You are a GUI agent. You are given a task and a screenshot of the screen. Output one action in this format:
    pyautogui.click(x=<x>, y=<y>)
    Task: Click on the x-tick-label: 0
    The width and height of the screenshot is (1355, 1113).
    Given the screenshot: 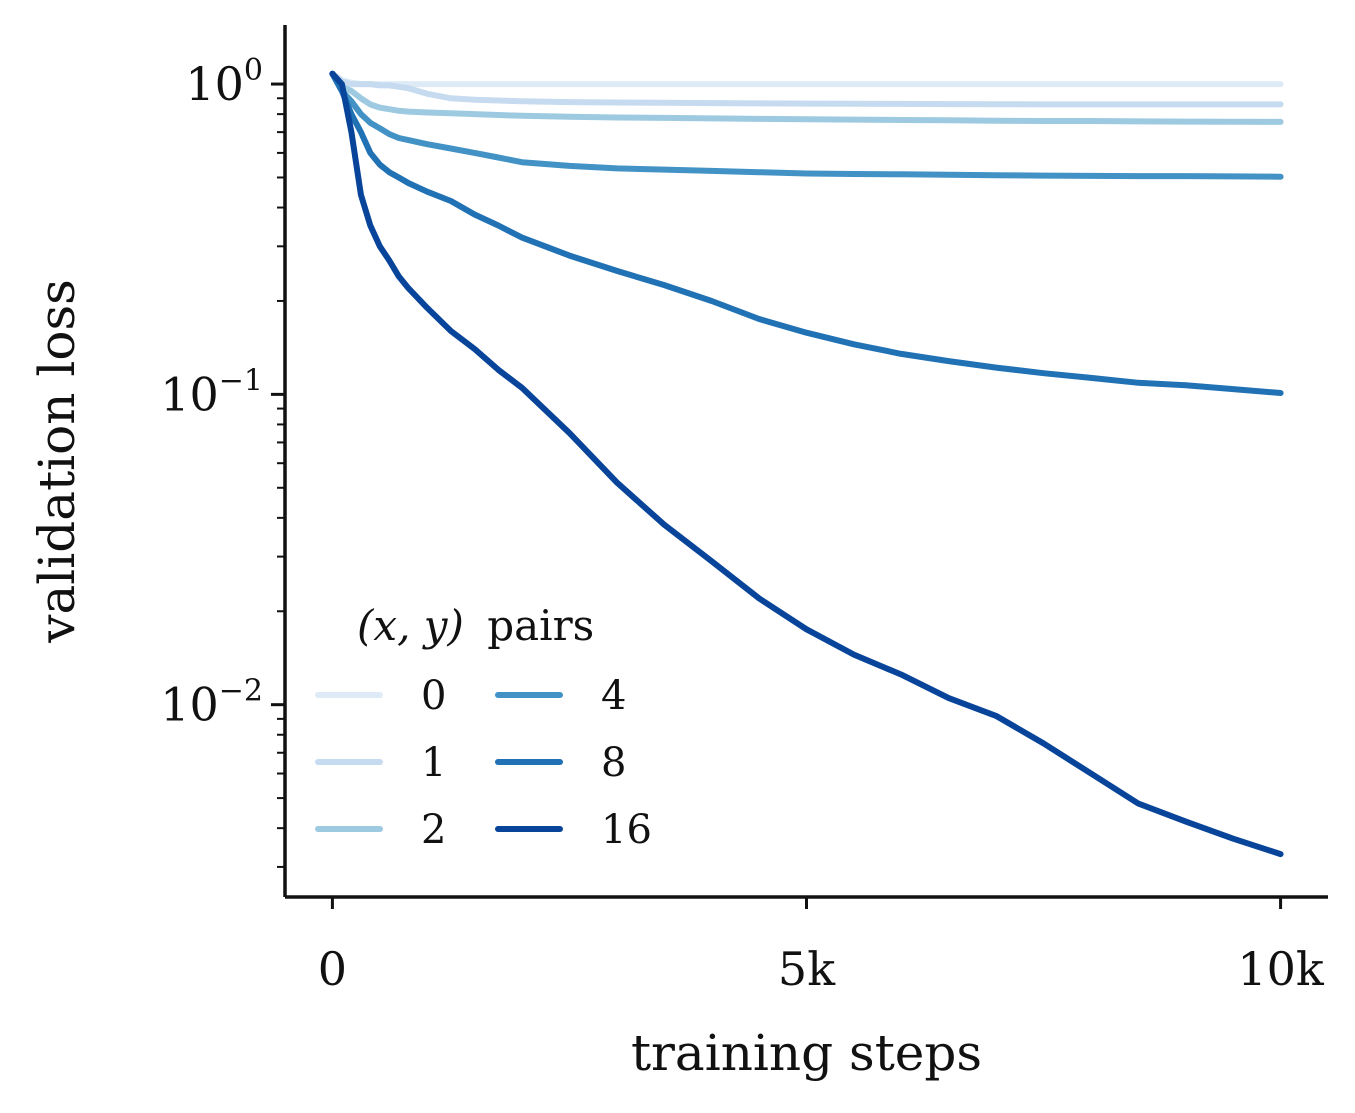 What is the action you would take?
    pyautogui.click(x=332, y=969)
    